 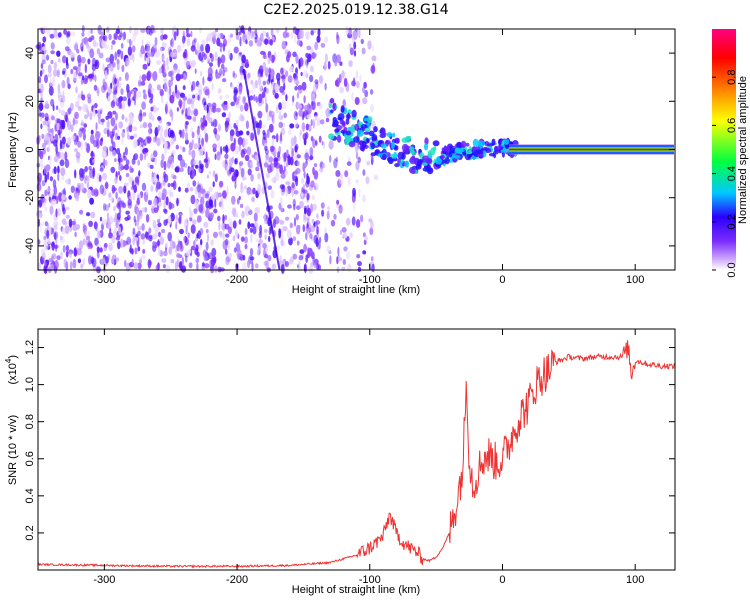 I want to click on noise-streak, so click(x=261, y=169).